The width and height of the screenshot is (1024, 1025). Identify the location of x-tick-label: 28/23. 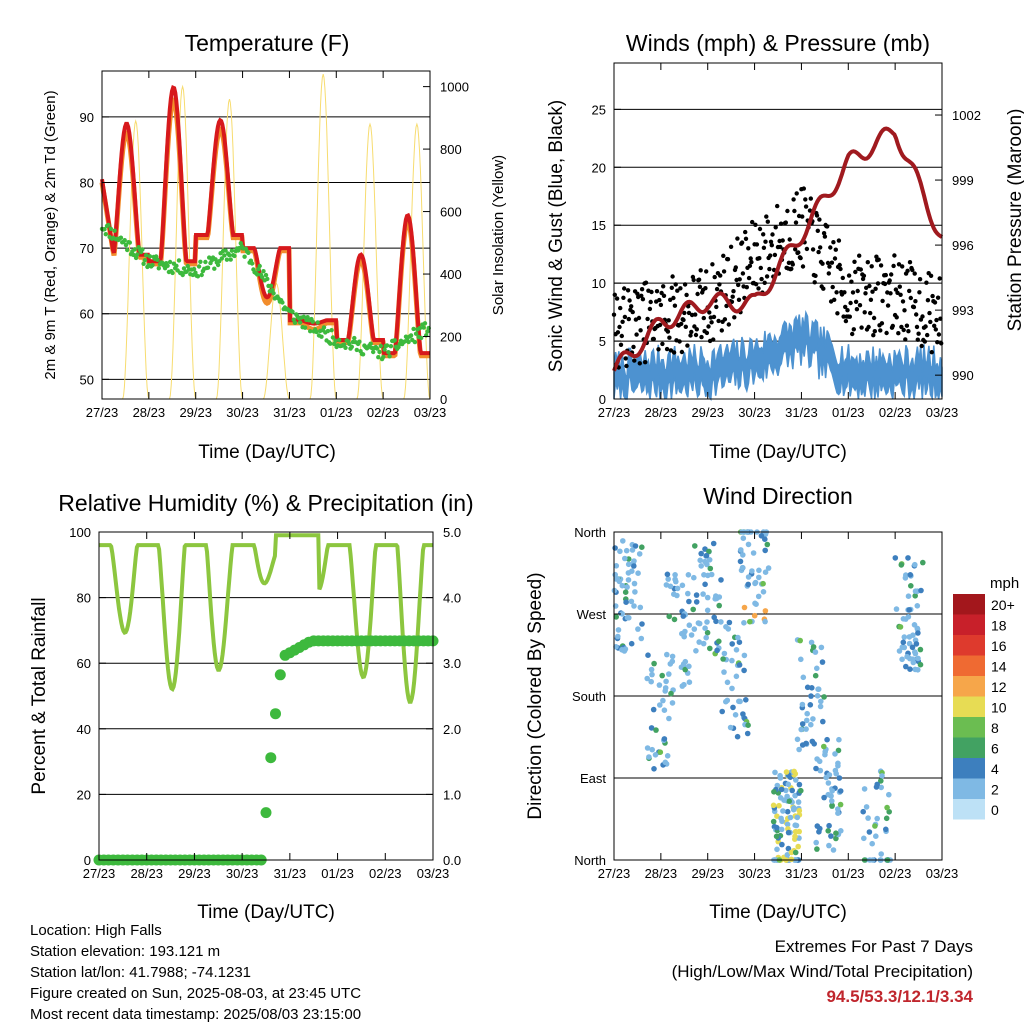
(661, 412).